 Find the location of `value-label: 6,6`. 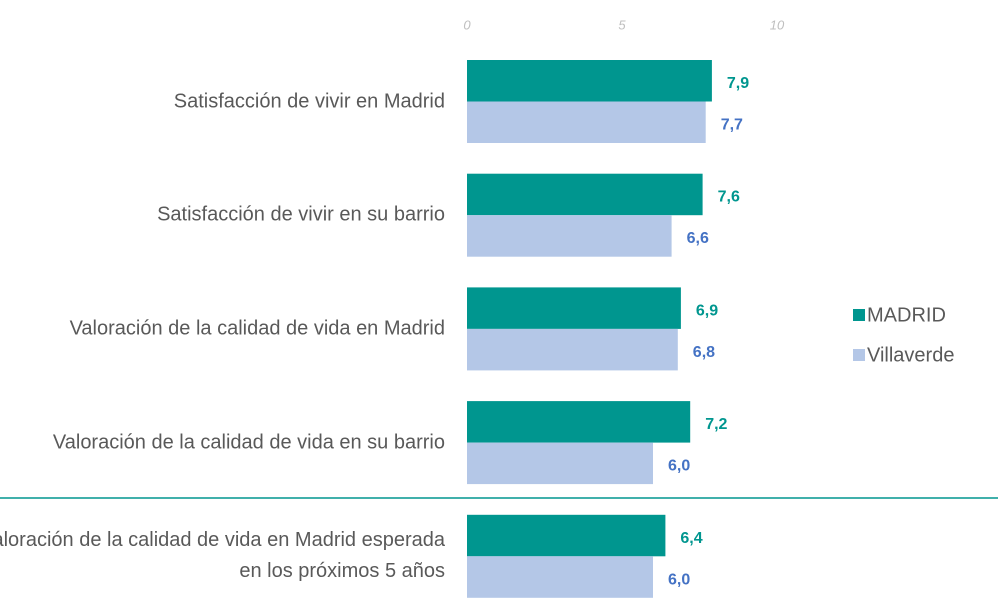

value-label: 6,6 is located at coordinates (698, 238).